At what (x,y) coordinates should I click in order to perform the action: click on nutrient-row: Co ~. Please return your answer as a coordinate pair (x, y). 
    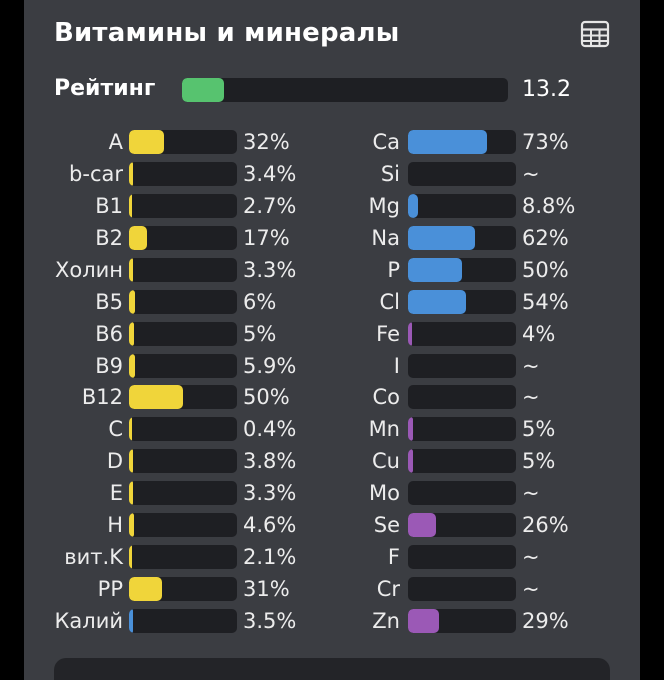
    Looking at the image, I should click on (424, 397).